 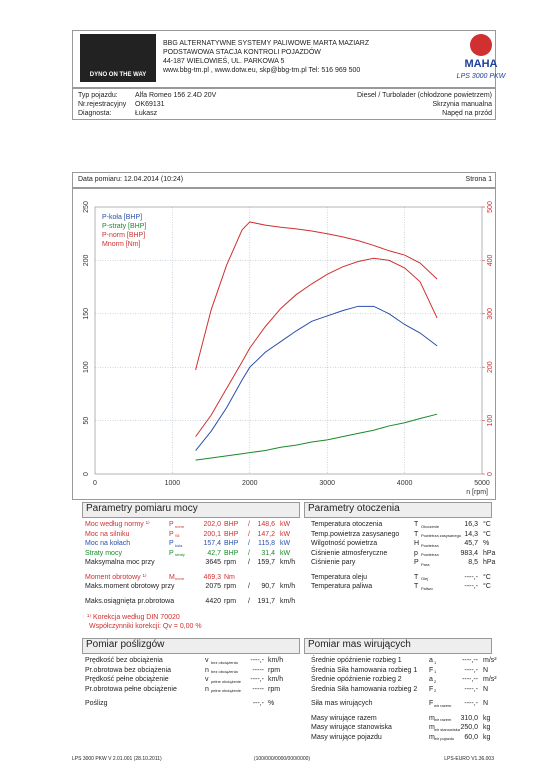 What do you see at coordinates (347, 524) in the screenshot?
I see `param-label: Temperatura otoczenia` at bounding box center [347, 524].